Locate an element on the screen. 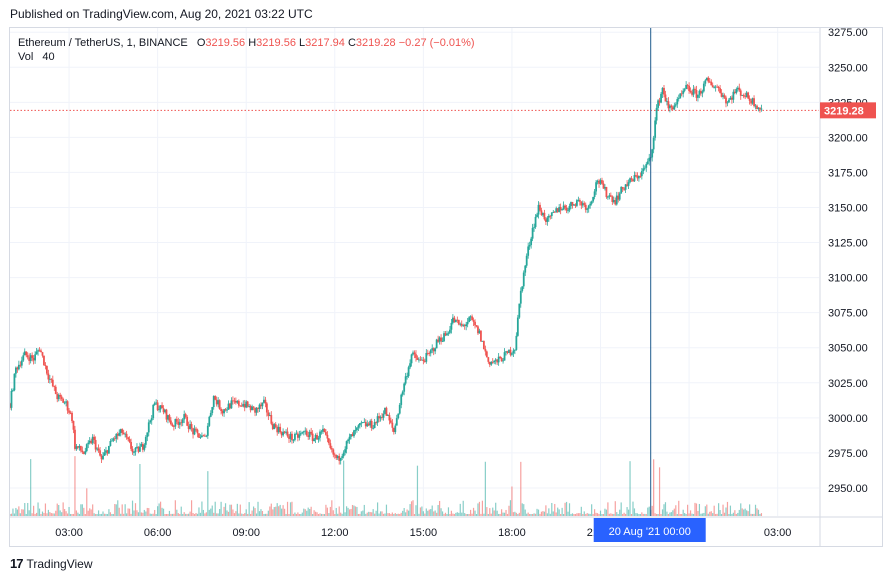  footer-brand: 17 TradingView is located at coordinates (51, 563).